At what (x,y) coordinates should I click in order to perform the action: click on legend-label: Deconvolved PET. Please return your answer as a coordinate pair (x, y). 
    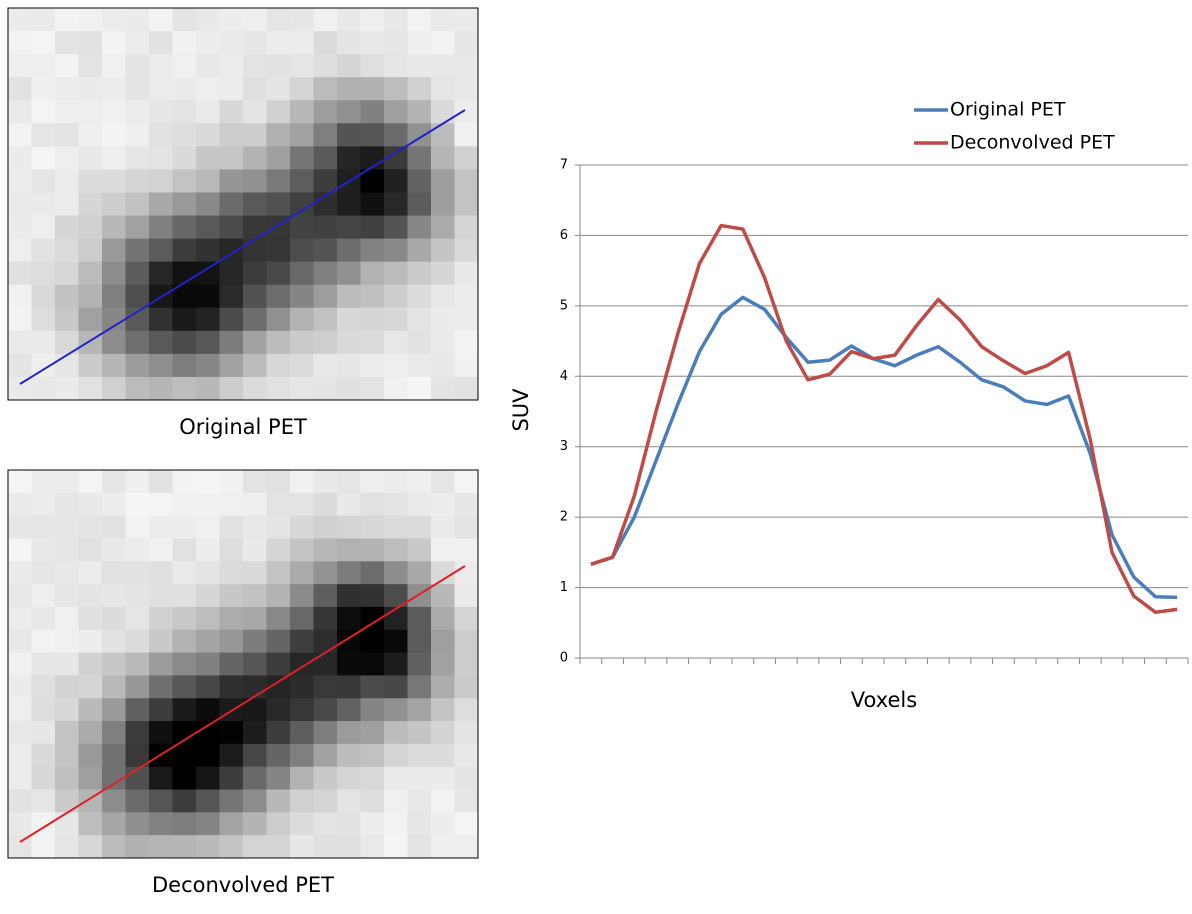
    Looking at the image, I should click on (1032, 143).